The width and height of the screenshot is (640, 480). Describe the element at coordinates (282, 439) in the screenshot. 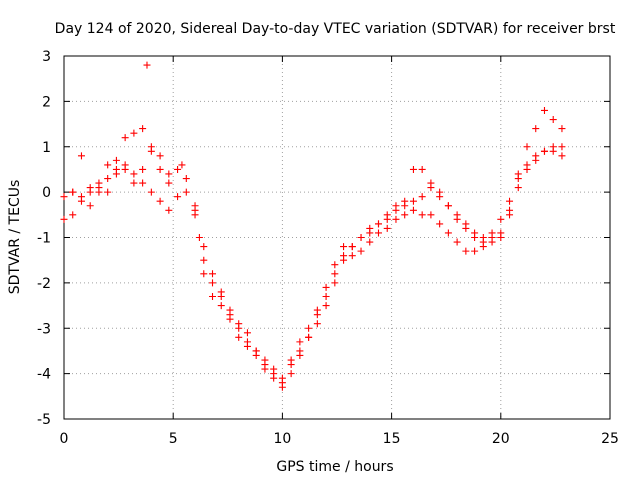

I see `x-tick-label: 10` at that location.